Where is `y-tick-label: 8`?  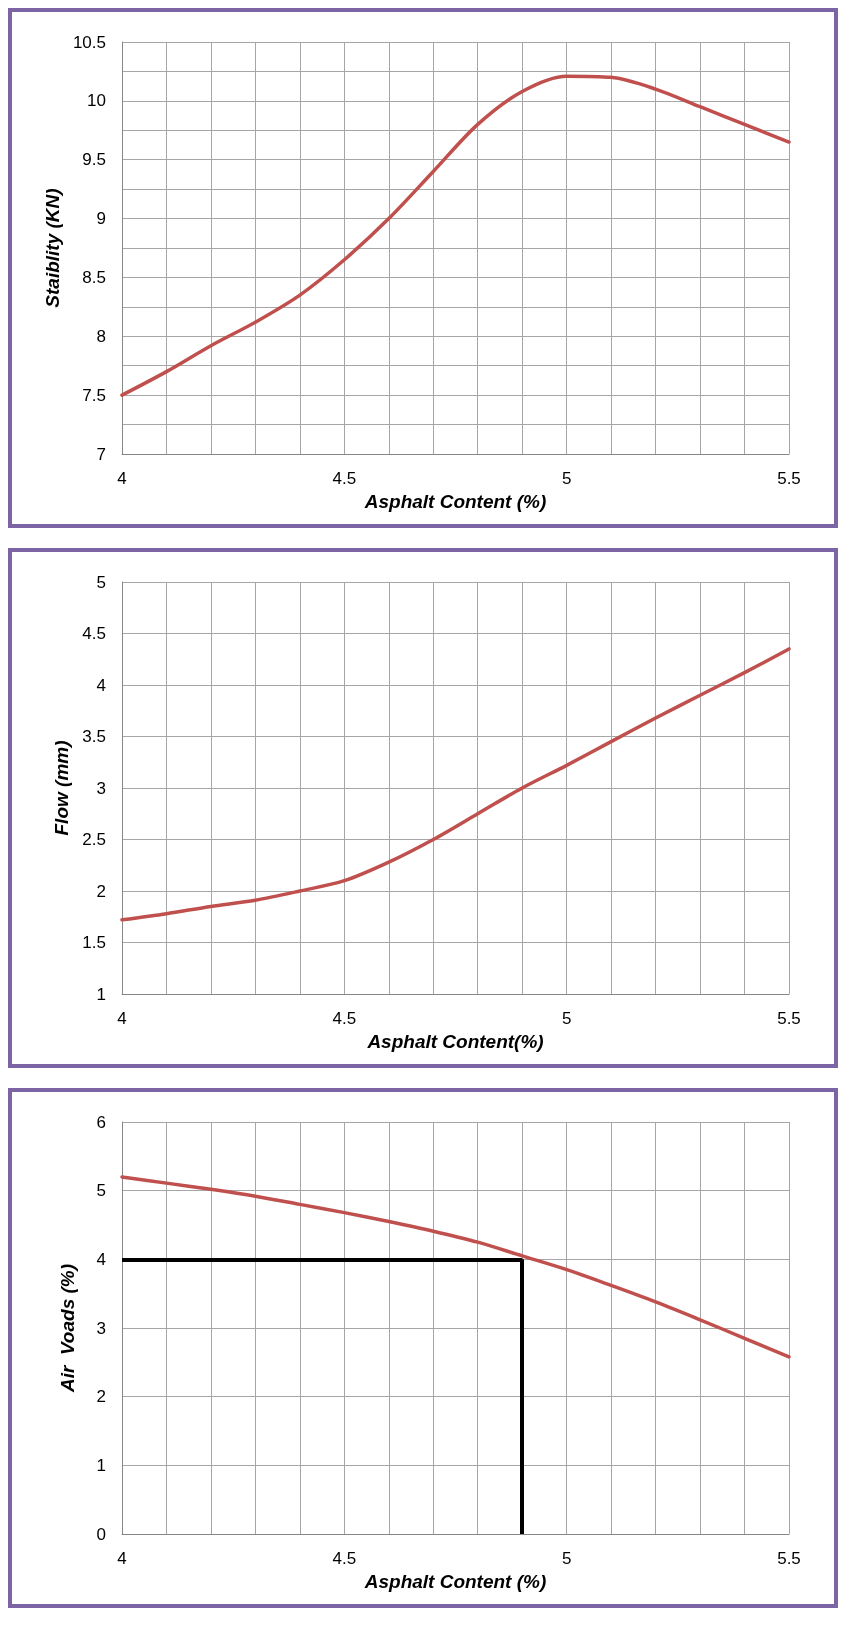
y-tick-label: 8 is located at coordinates (101, 336).